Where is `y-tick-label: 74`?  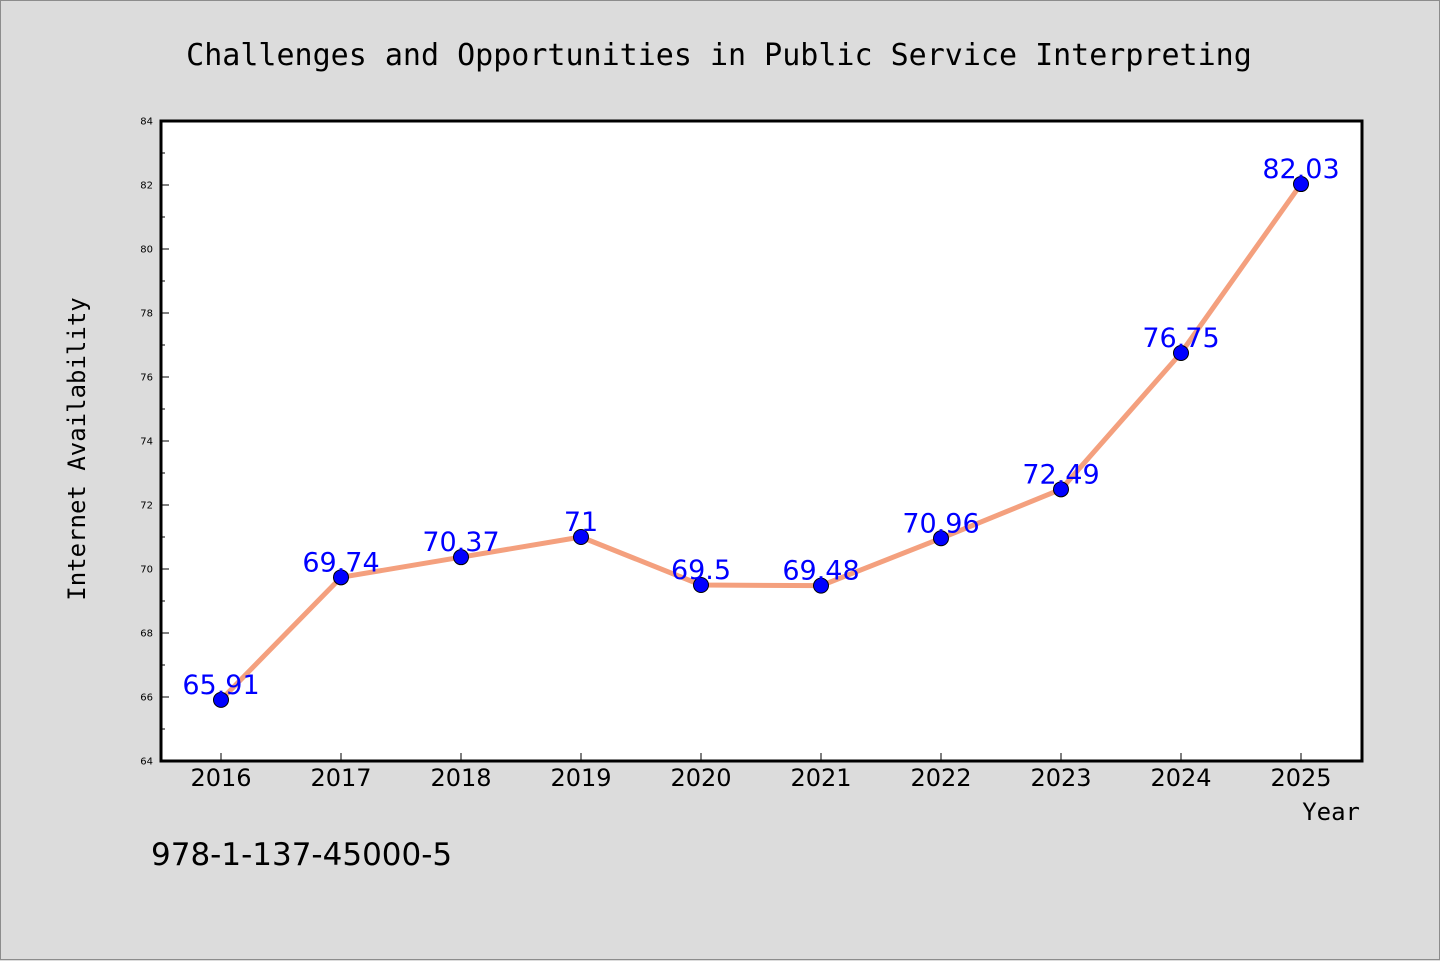
y-tick-label: 74 is located at coordinates (146, 442).